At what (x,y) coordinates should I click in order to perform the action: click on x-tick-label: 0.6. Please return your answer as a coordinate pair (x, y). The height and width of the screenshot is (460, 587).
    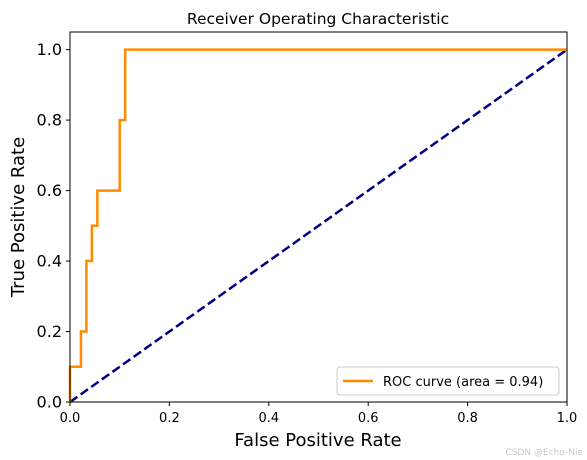
    Looking at the image, I should click on (368, 418).